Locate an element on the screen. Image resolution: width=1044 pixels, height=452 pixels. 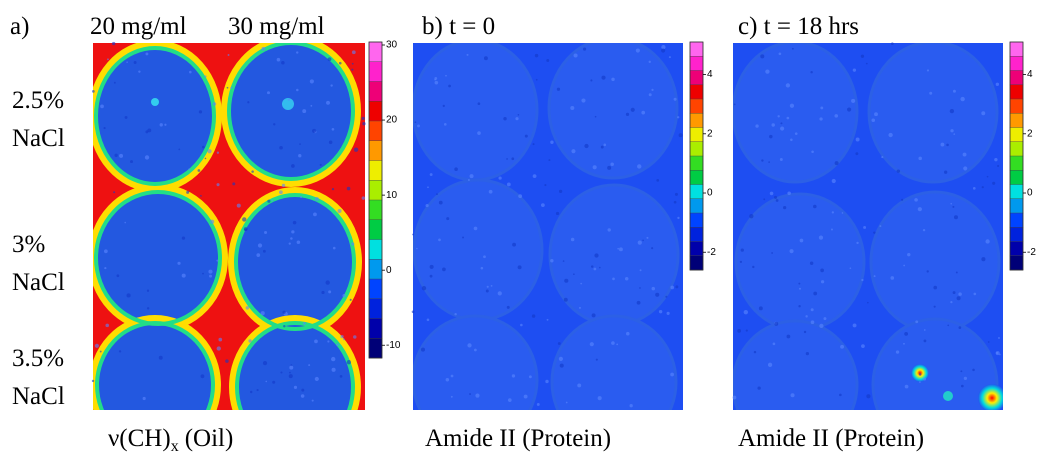
caption: Amide II (Protein) is located at coordinates (518, 438).